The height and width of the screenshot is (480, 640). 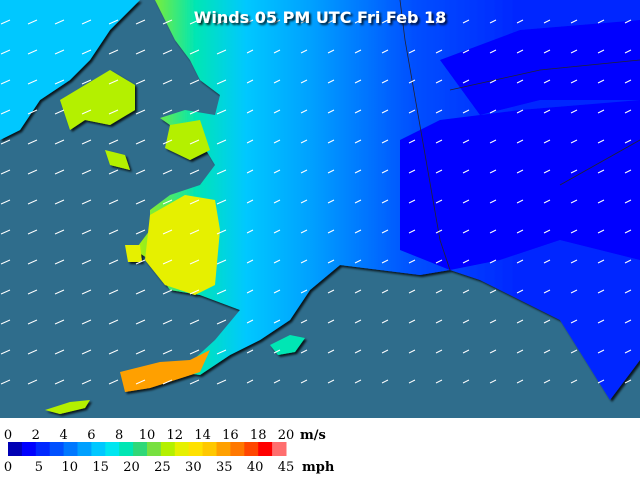 I want to click on scale-label: 35, so click(x=224, y=467).